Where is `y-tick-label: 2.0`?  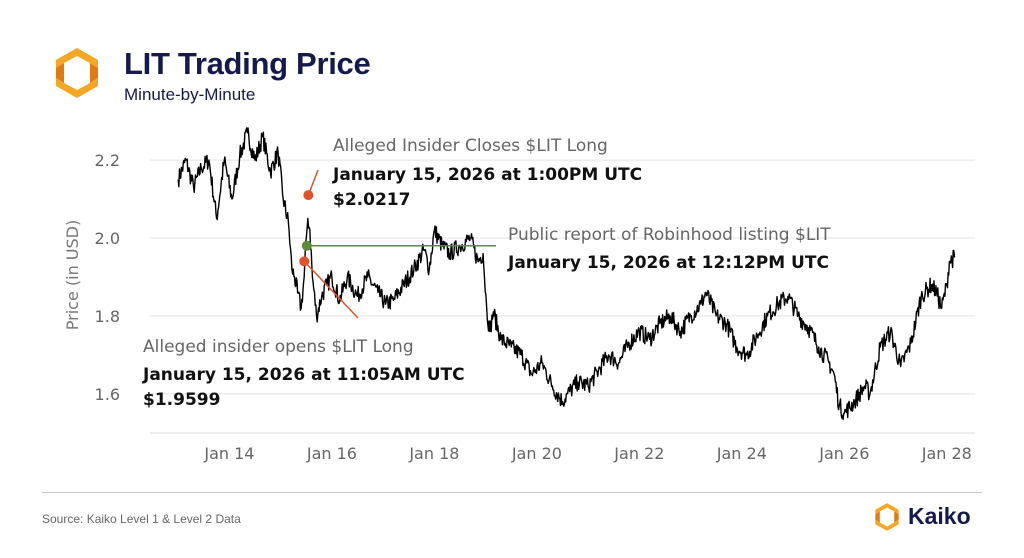 y-tick-label: 2.0 is located at coordinates (107, 238).